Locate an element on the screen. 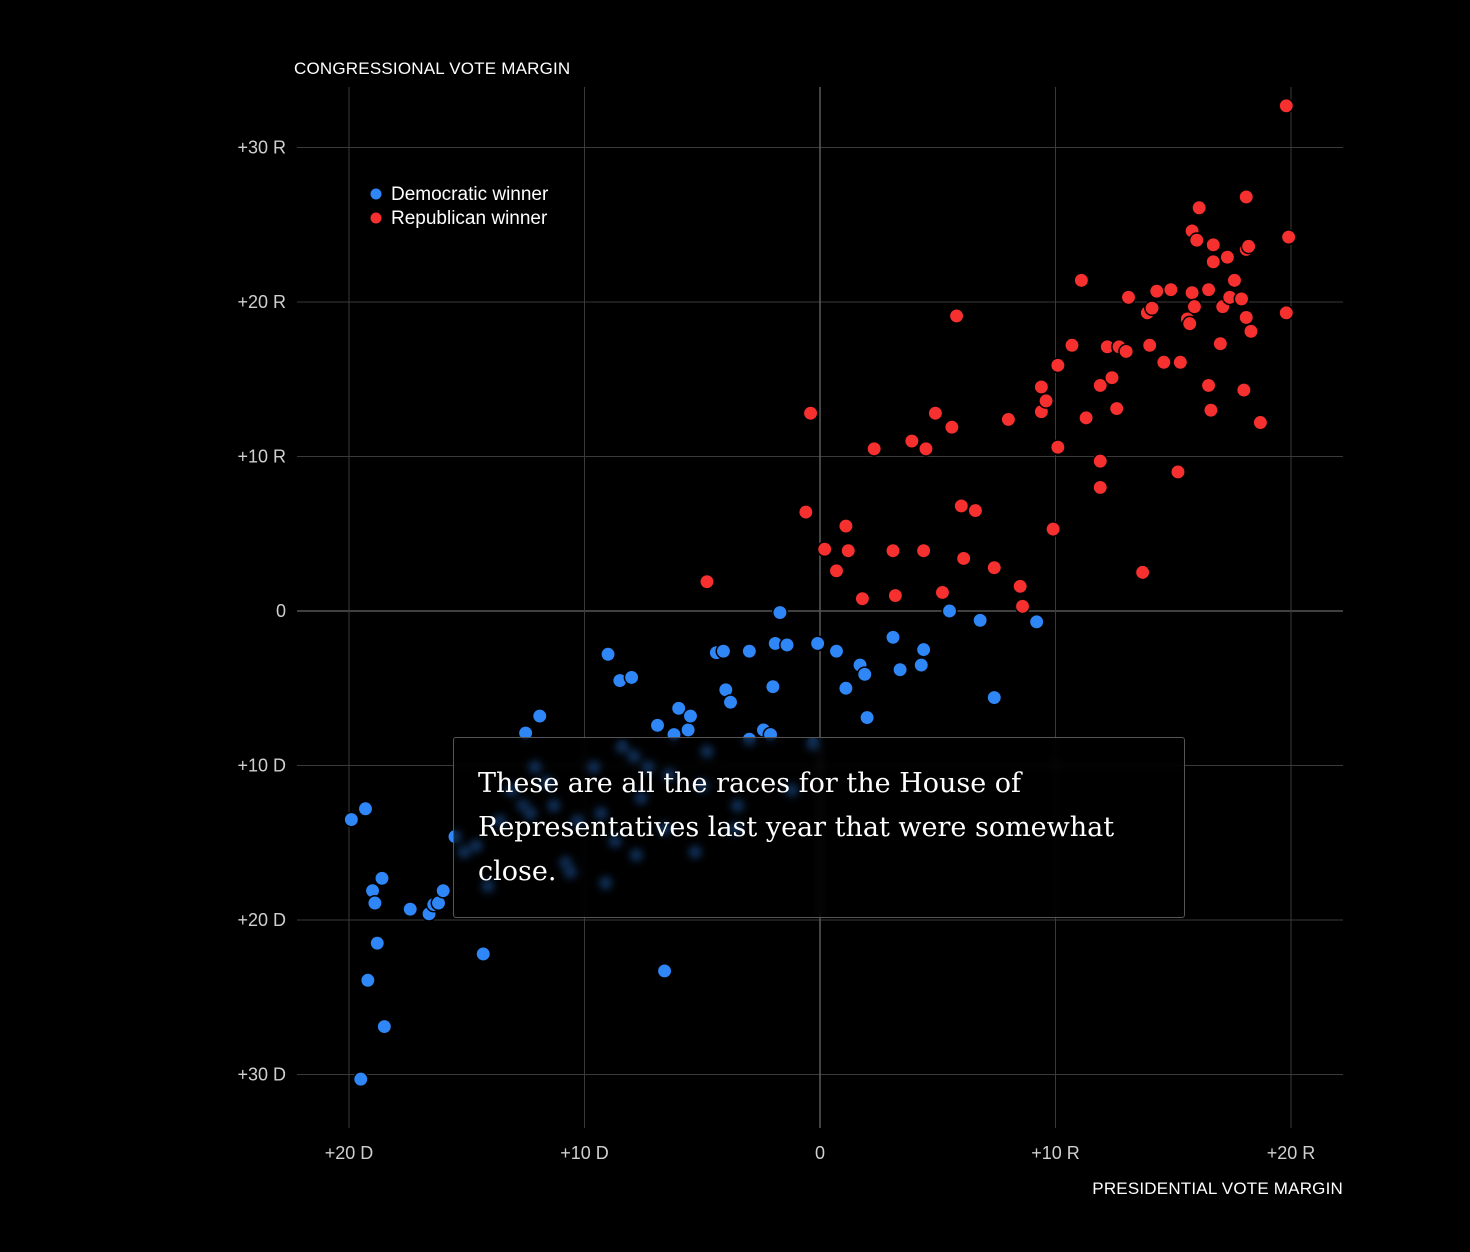 This screenshot has width=1470, height=1252. y-tick-label: +20 R is located at coordinates (261, 302).